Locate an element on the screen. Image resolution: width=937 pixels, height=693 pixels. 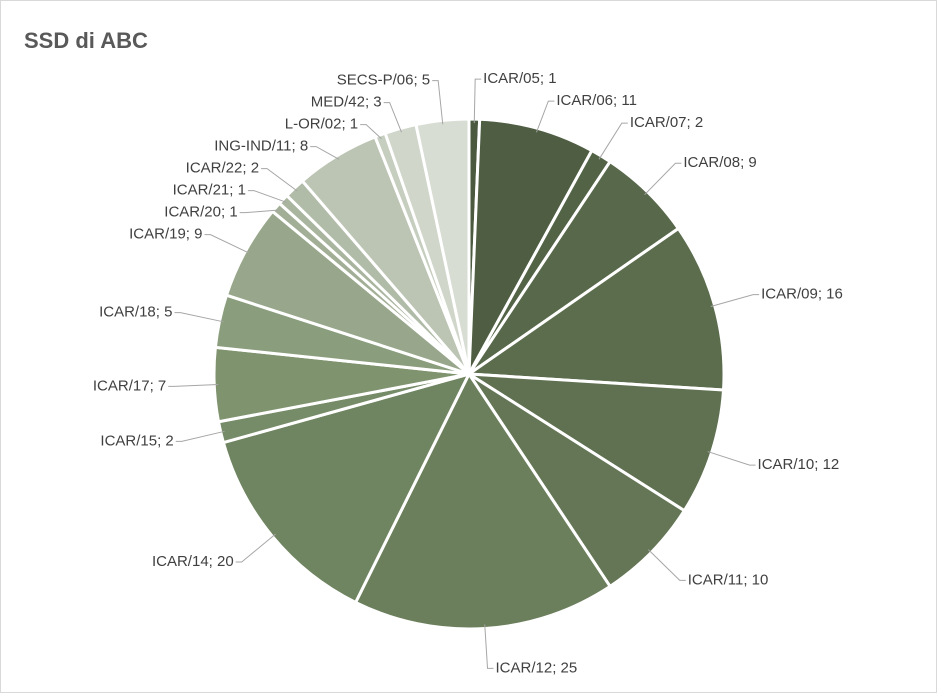
data-label: ICAR/19; 9 is located at coordinates (165, 234).